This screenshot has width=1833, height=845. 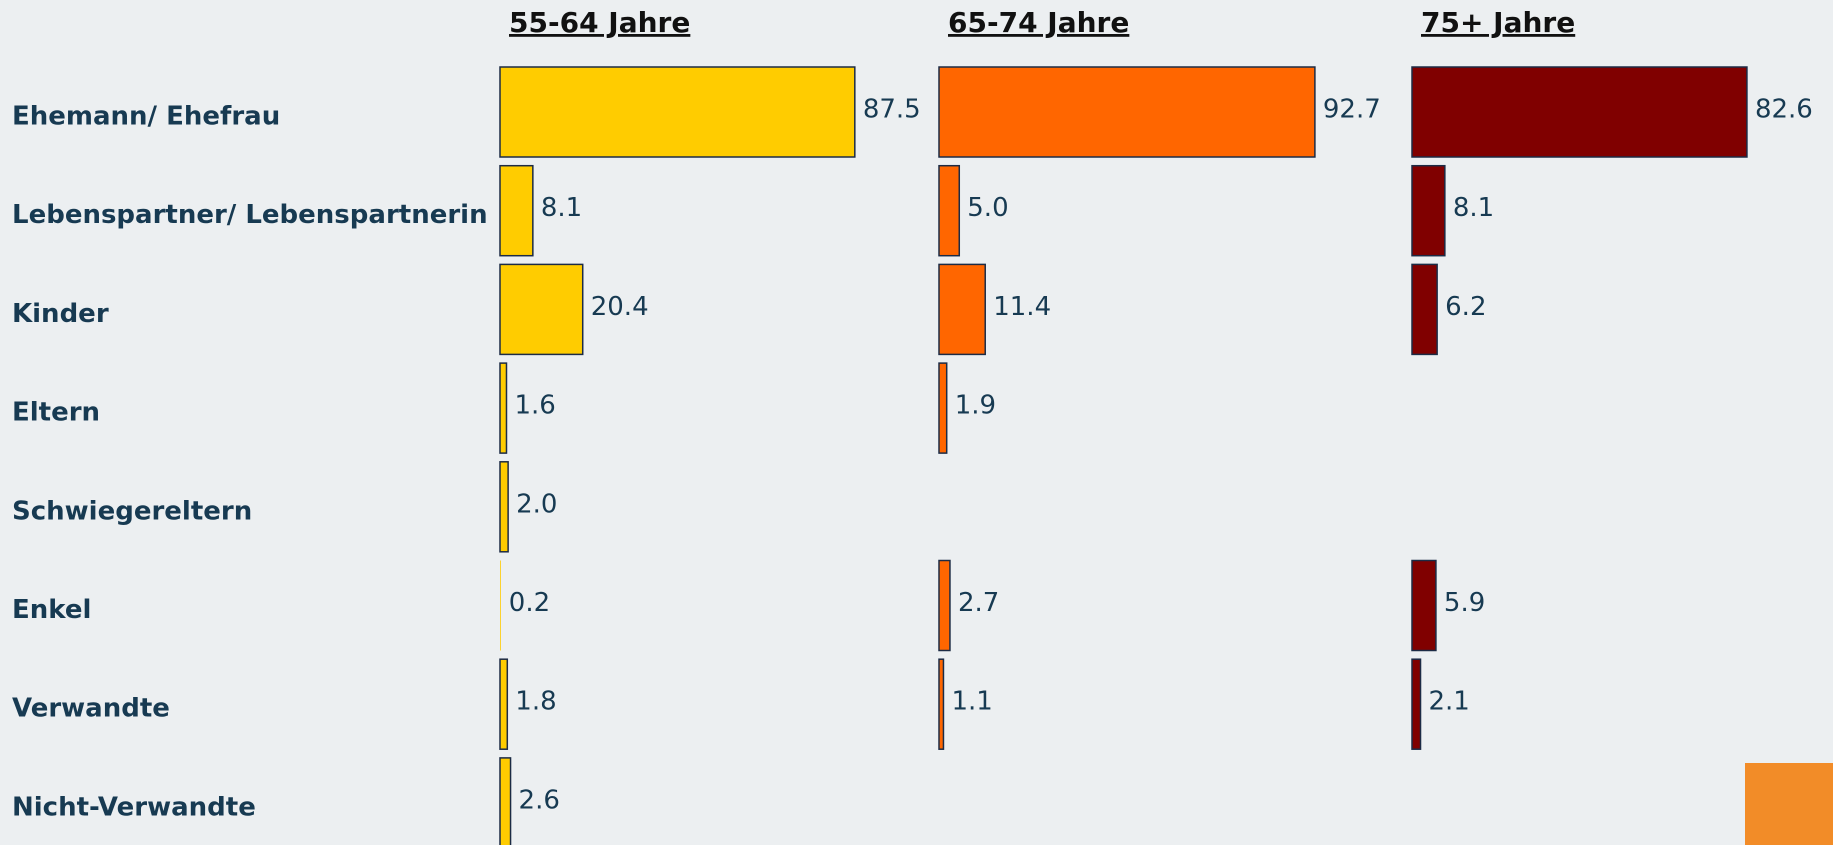 What do you see at coordinates (892, 110) in the screenshot?
I see `value-label: 87.5` at bounding box center [892, 110].